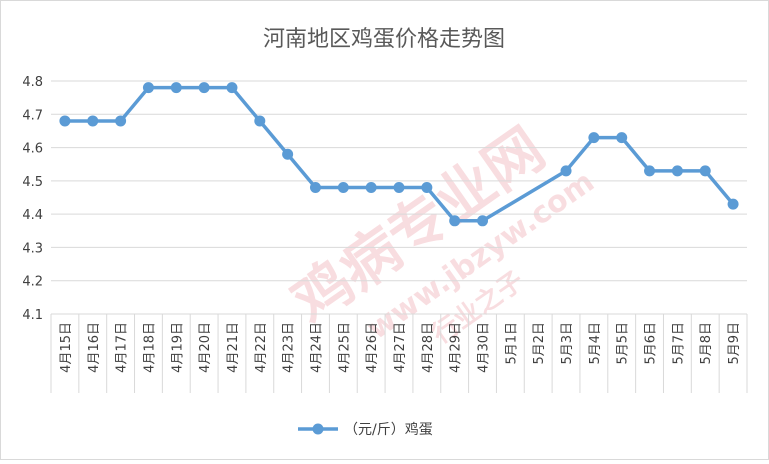  Describe the element at coordinates (388, 429) in the screenshot. I see `legend-label: （元/斤）鸡蛋` at that location.